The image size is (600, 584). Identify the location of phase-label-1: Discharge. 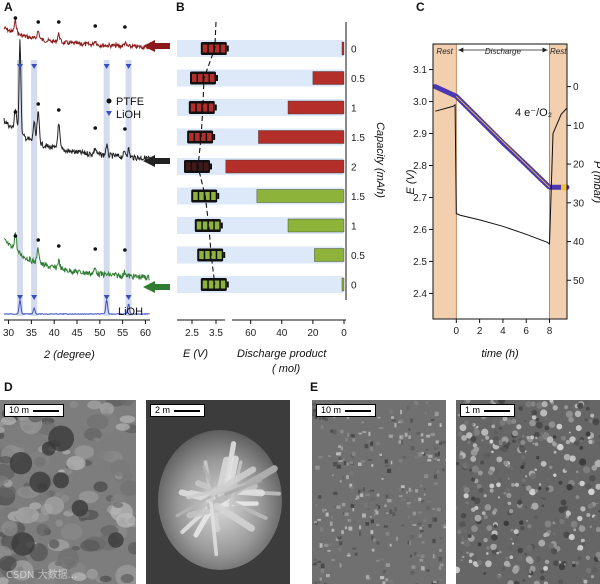
(503, 51).